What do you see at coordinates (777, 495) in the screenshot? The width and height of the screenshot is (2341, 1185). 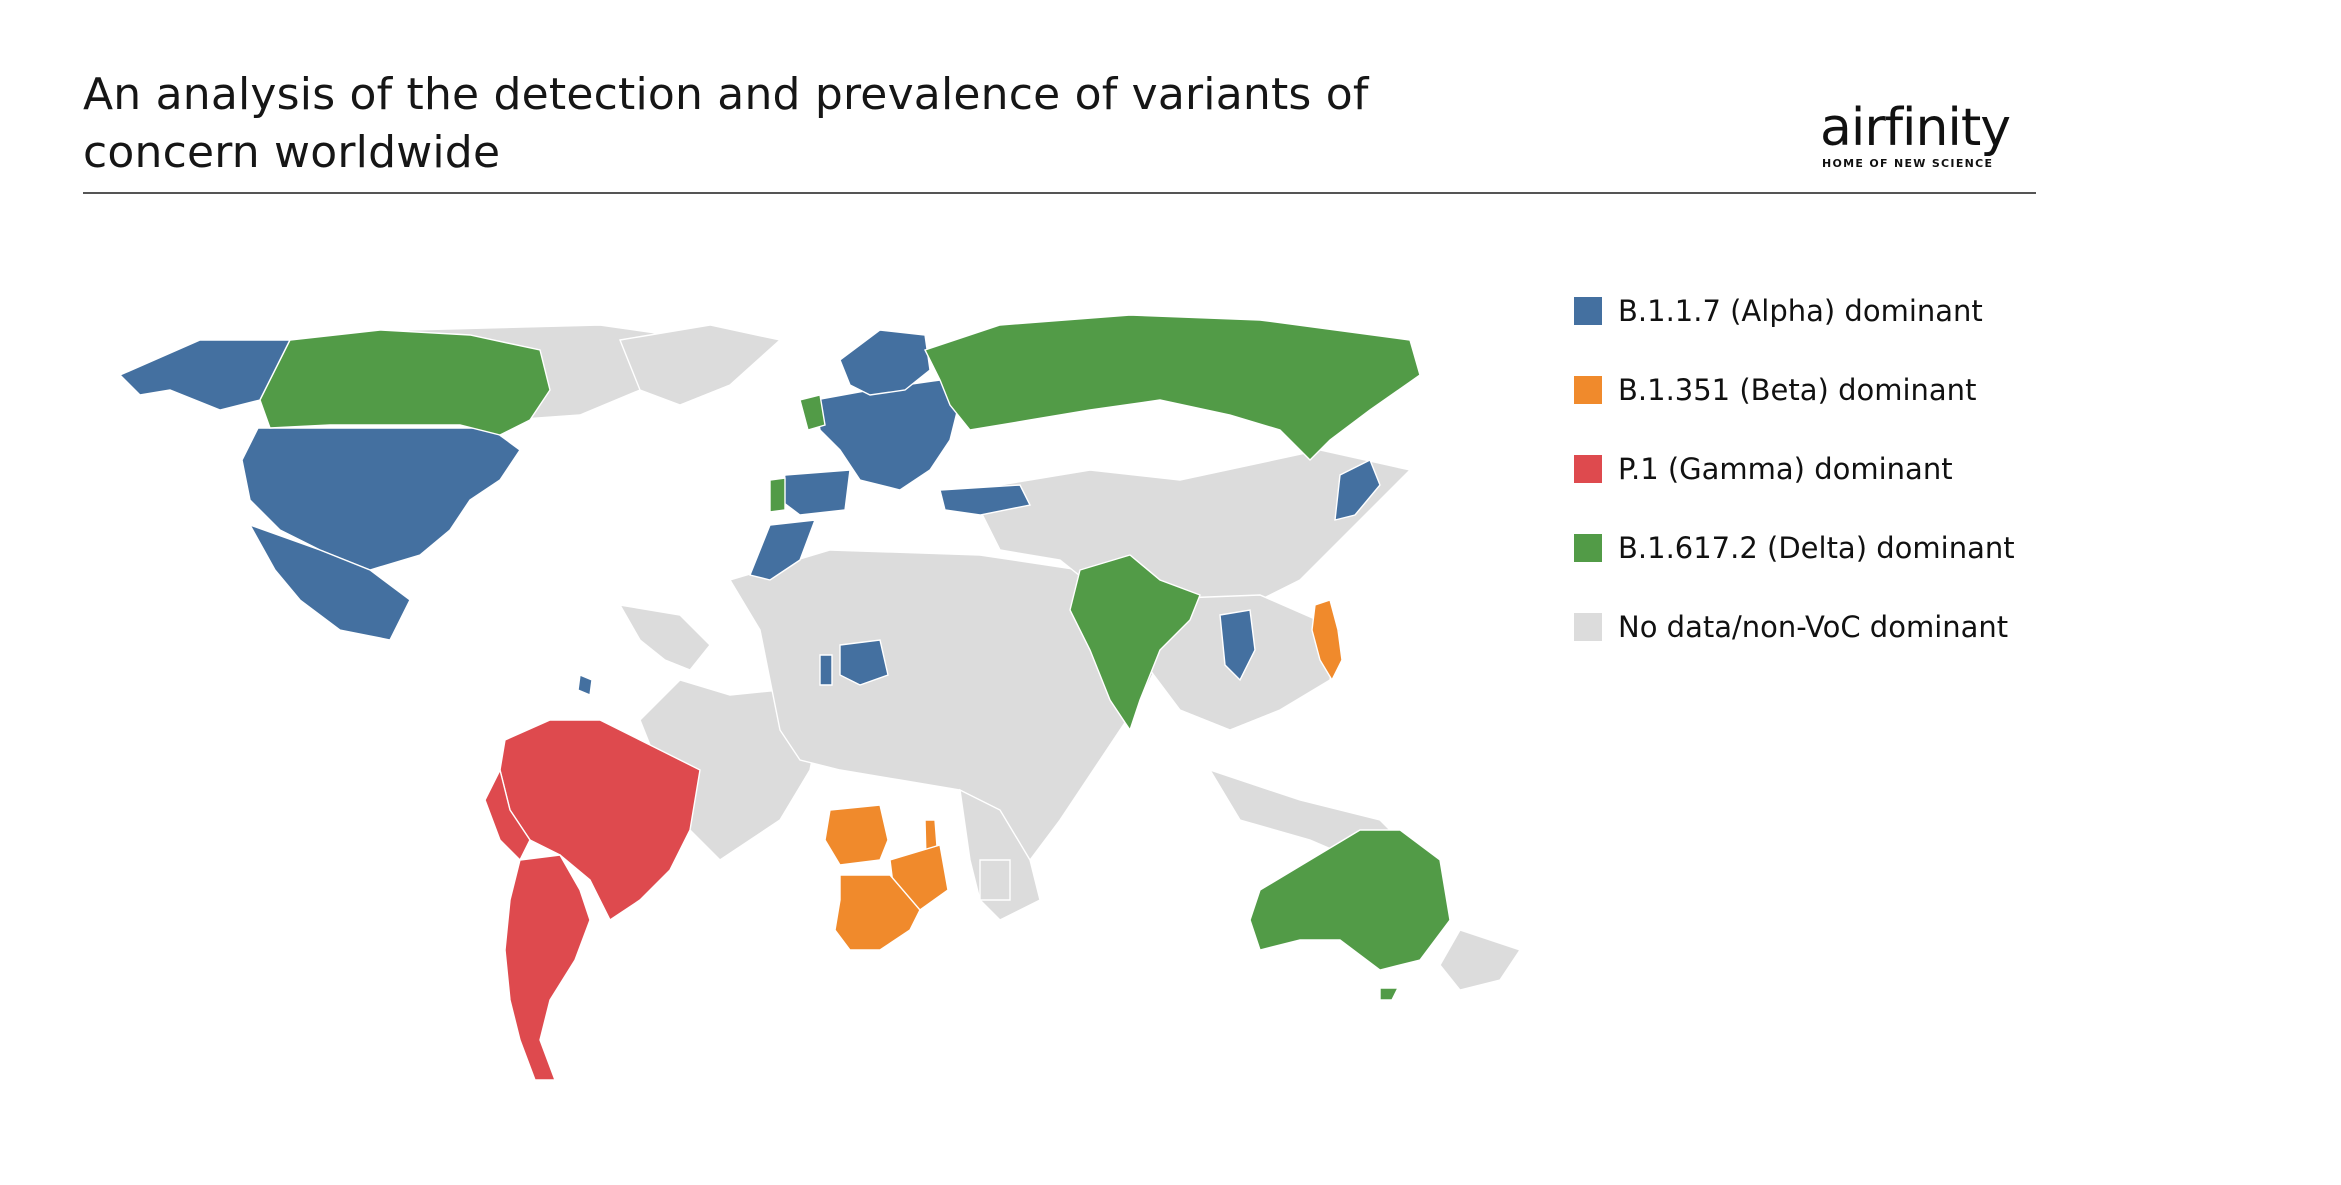 I see `portugal` at bounding box center [777, 495].